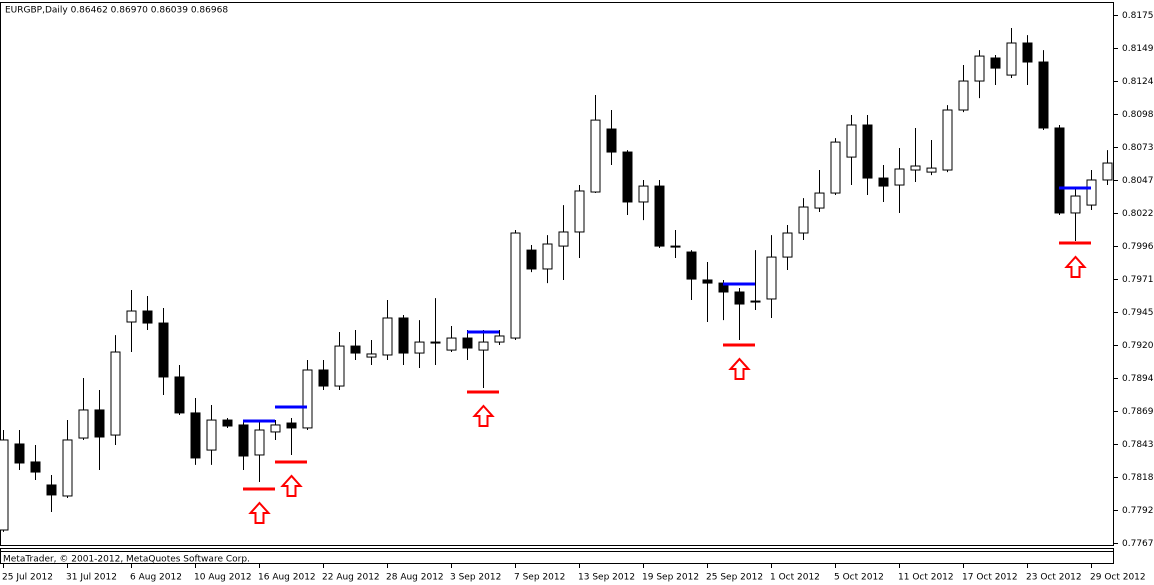 Image resolution: width=1154 pixels, height=585 pixels. What do you see at coordinates (475, 578) in the screenshot?
I see `x-tick-label: 3 Sep 2012` at bounding box center [475, 578].